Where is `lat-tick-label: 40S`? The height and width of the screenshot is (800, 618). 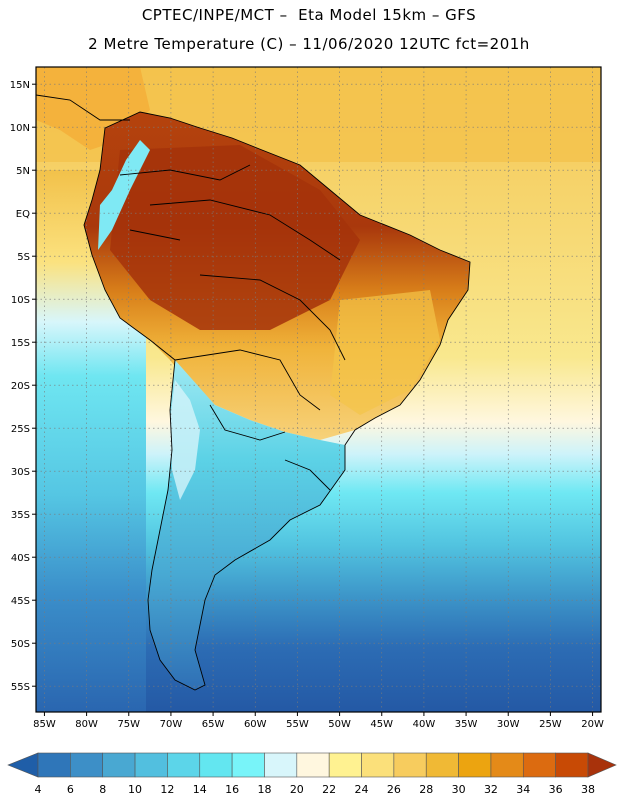
lat-tick-label: 40S is located at coordinates (20, 558).